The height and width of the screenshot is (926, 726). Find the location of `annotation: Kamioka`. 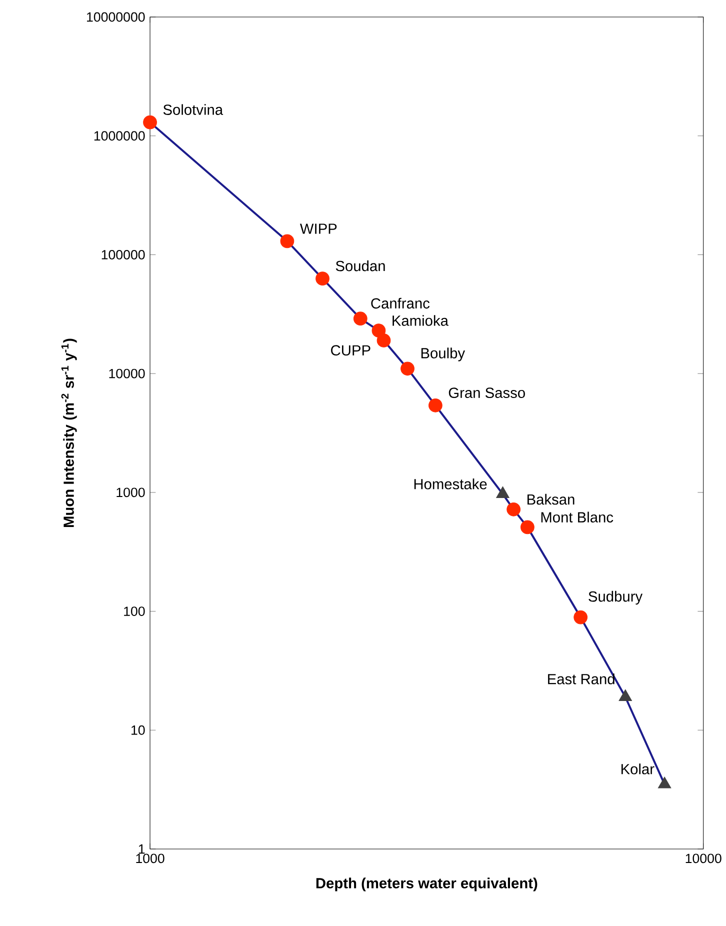

annotation: Kamioka is located at coordinates (420, 320).